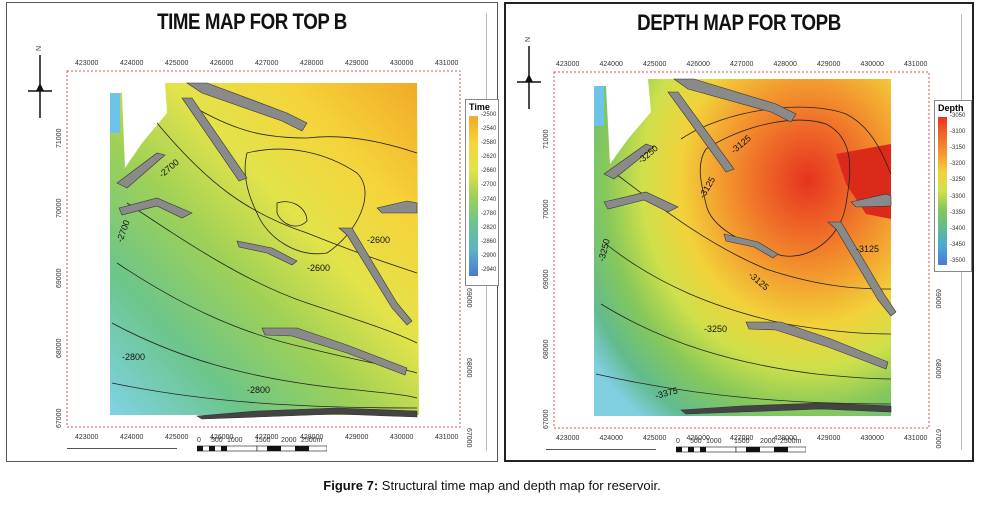 The height and width of the screenshot is (508, 984). Describe the element at coordinates (489, 185) in the screenshot. I see `legend-tick-label: -2700` at that location.